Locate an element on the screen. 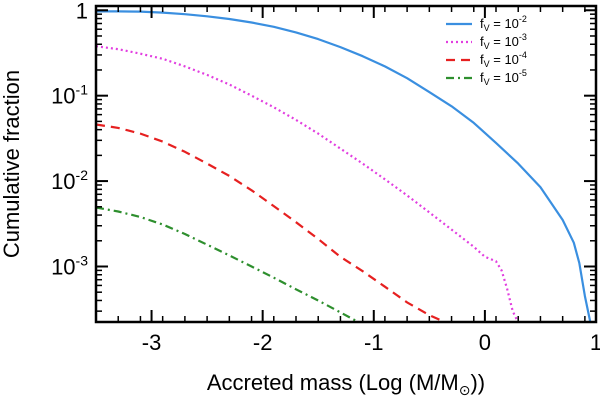 The image size is (600, 400). legend-label-3: fV = 10-4 is located at coordinates (503, 59).